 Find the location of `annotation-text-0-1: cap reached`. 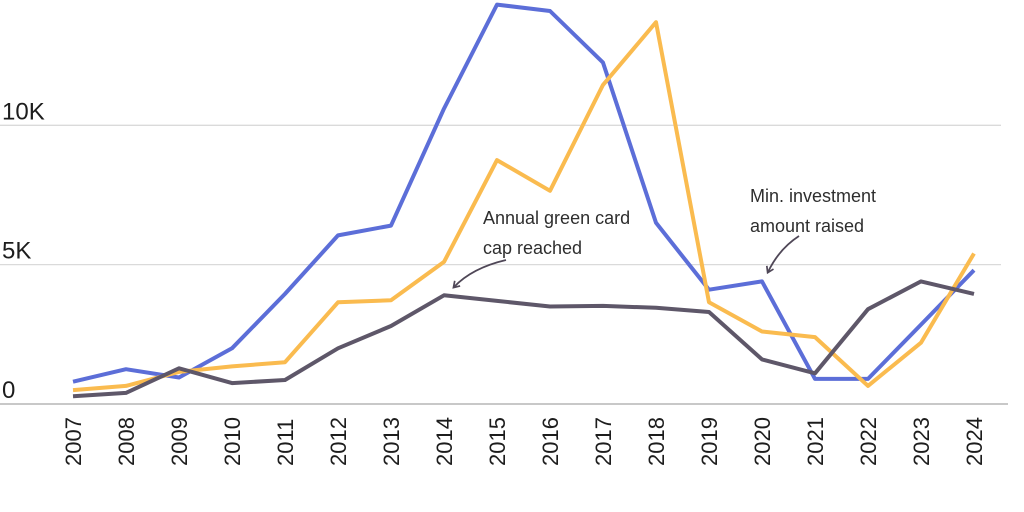

annotation-text-0-1: cap reached is located at coordinates (532, 248).